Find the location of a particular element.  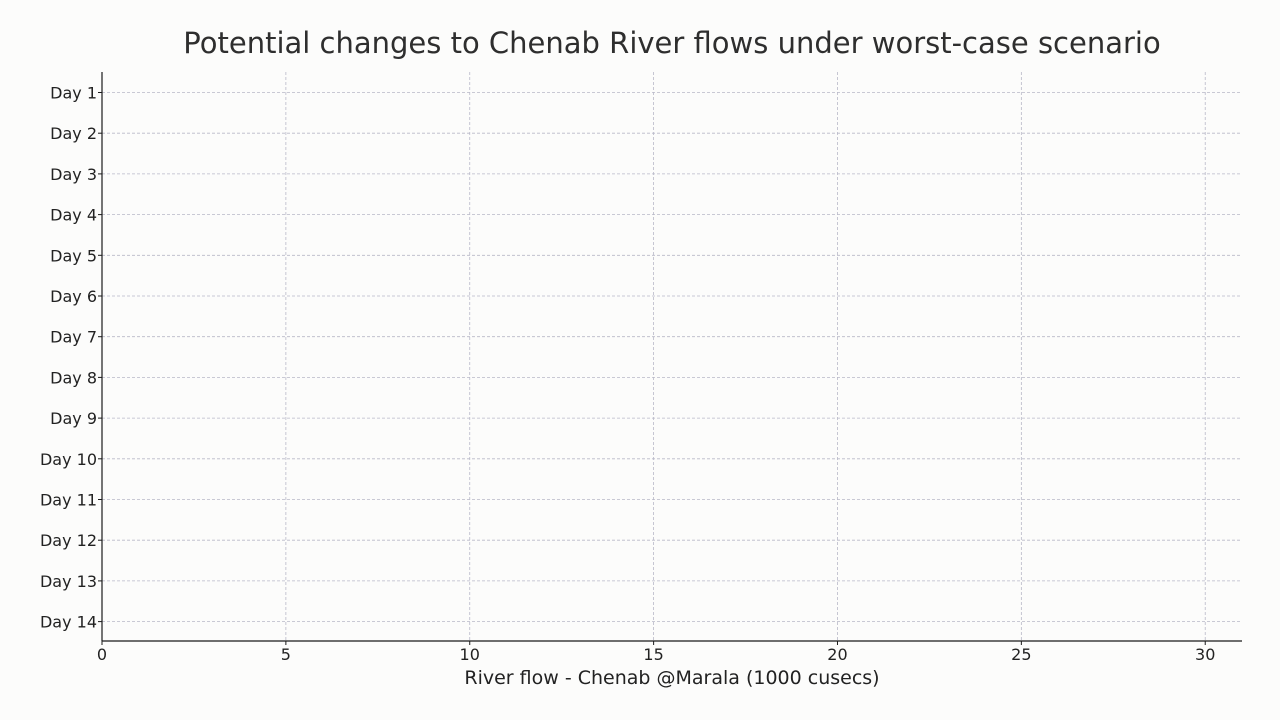

y-tick-label: Day 11 is located at coordinates (68, 500).